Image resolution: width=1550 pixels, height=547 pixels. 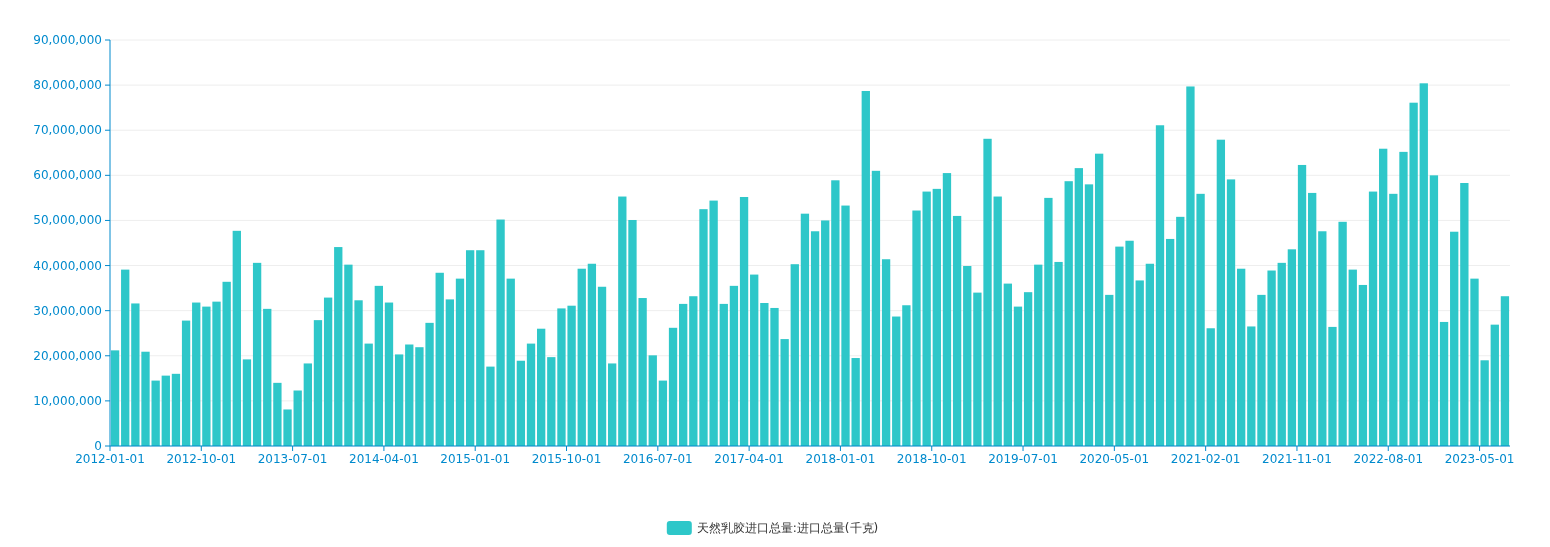 What do you see at coordinates (292, 459) in the screenshot?
I see `x-tick-label: 2013-07-01` at bounding box center [292, 459].